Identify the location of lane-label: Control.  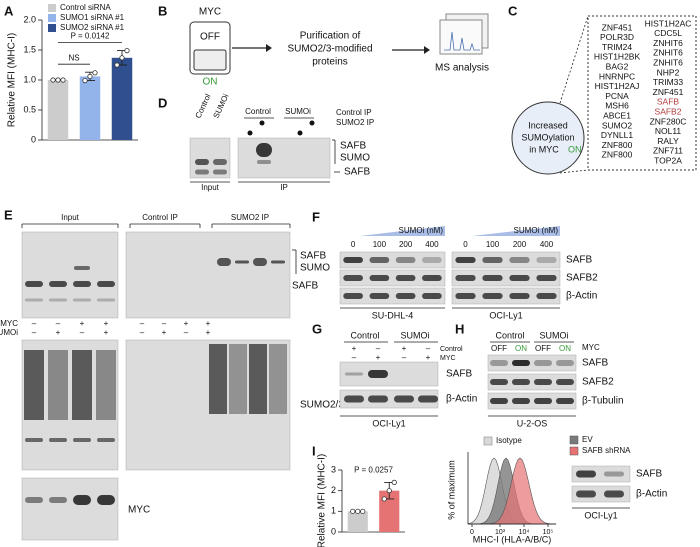
(258, 111).